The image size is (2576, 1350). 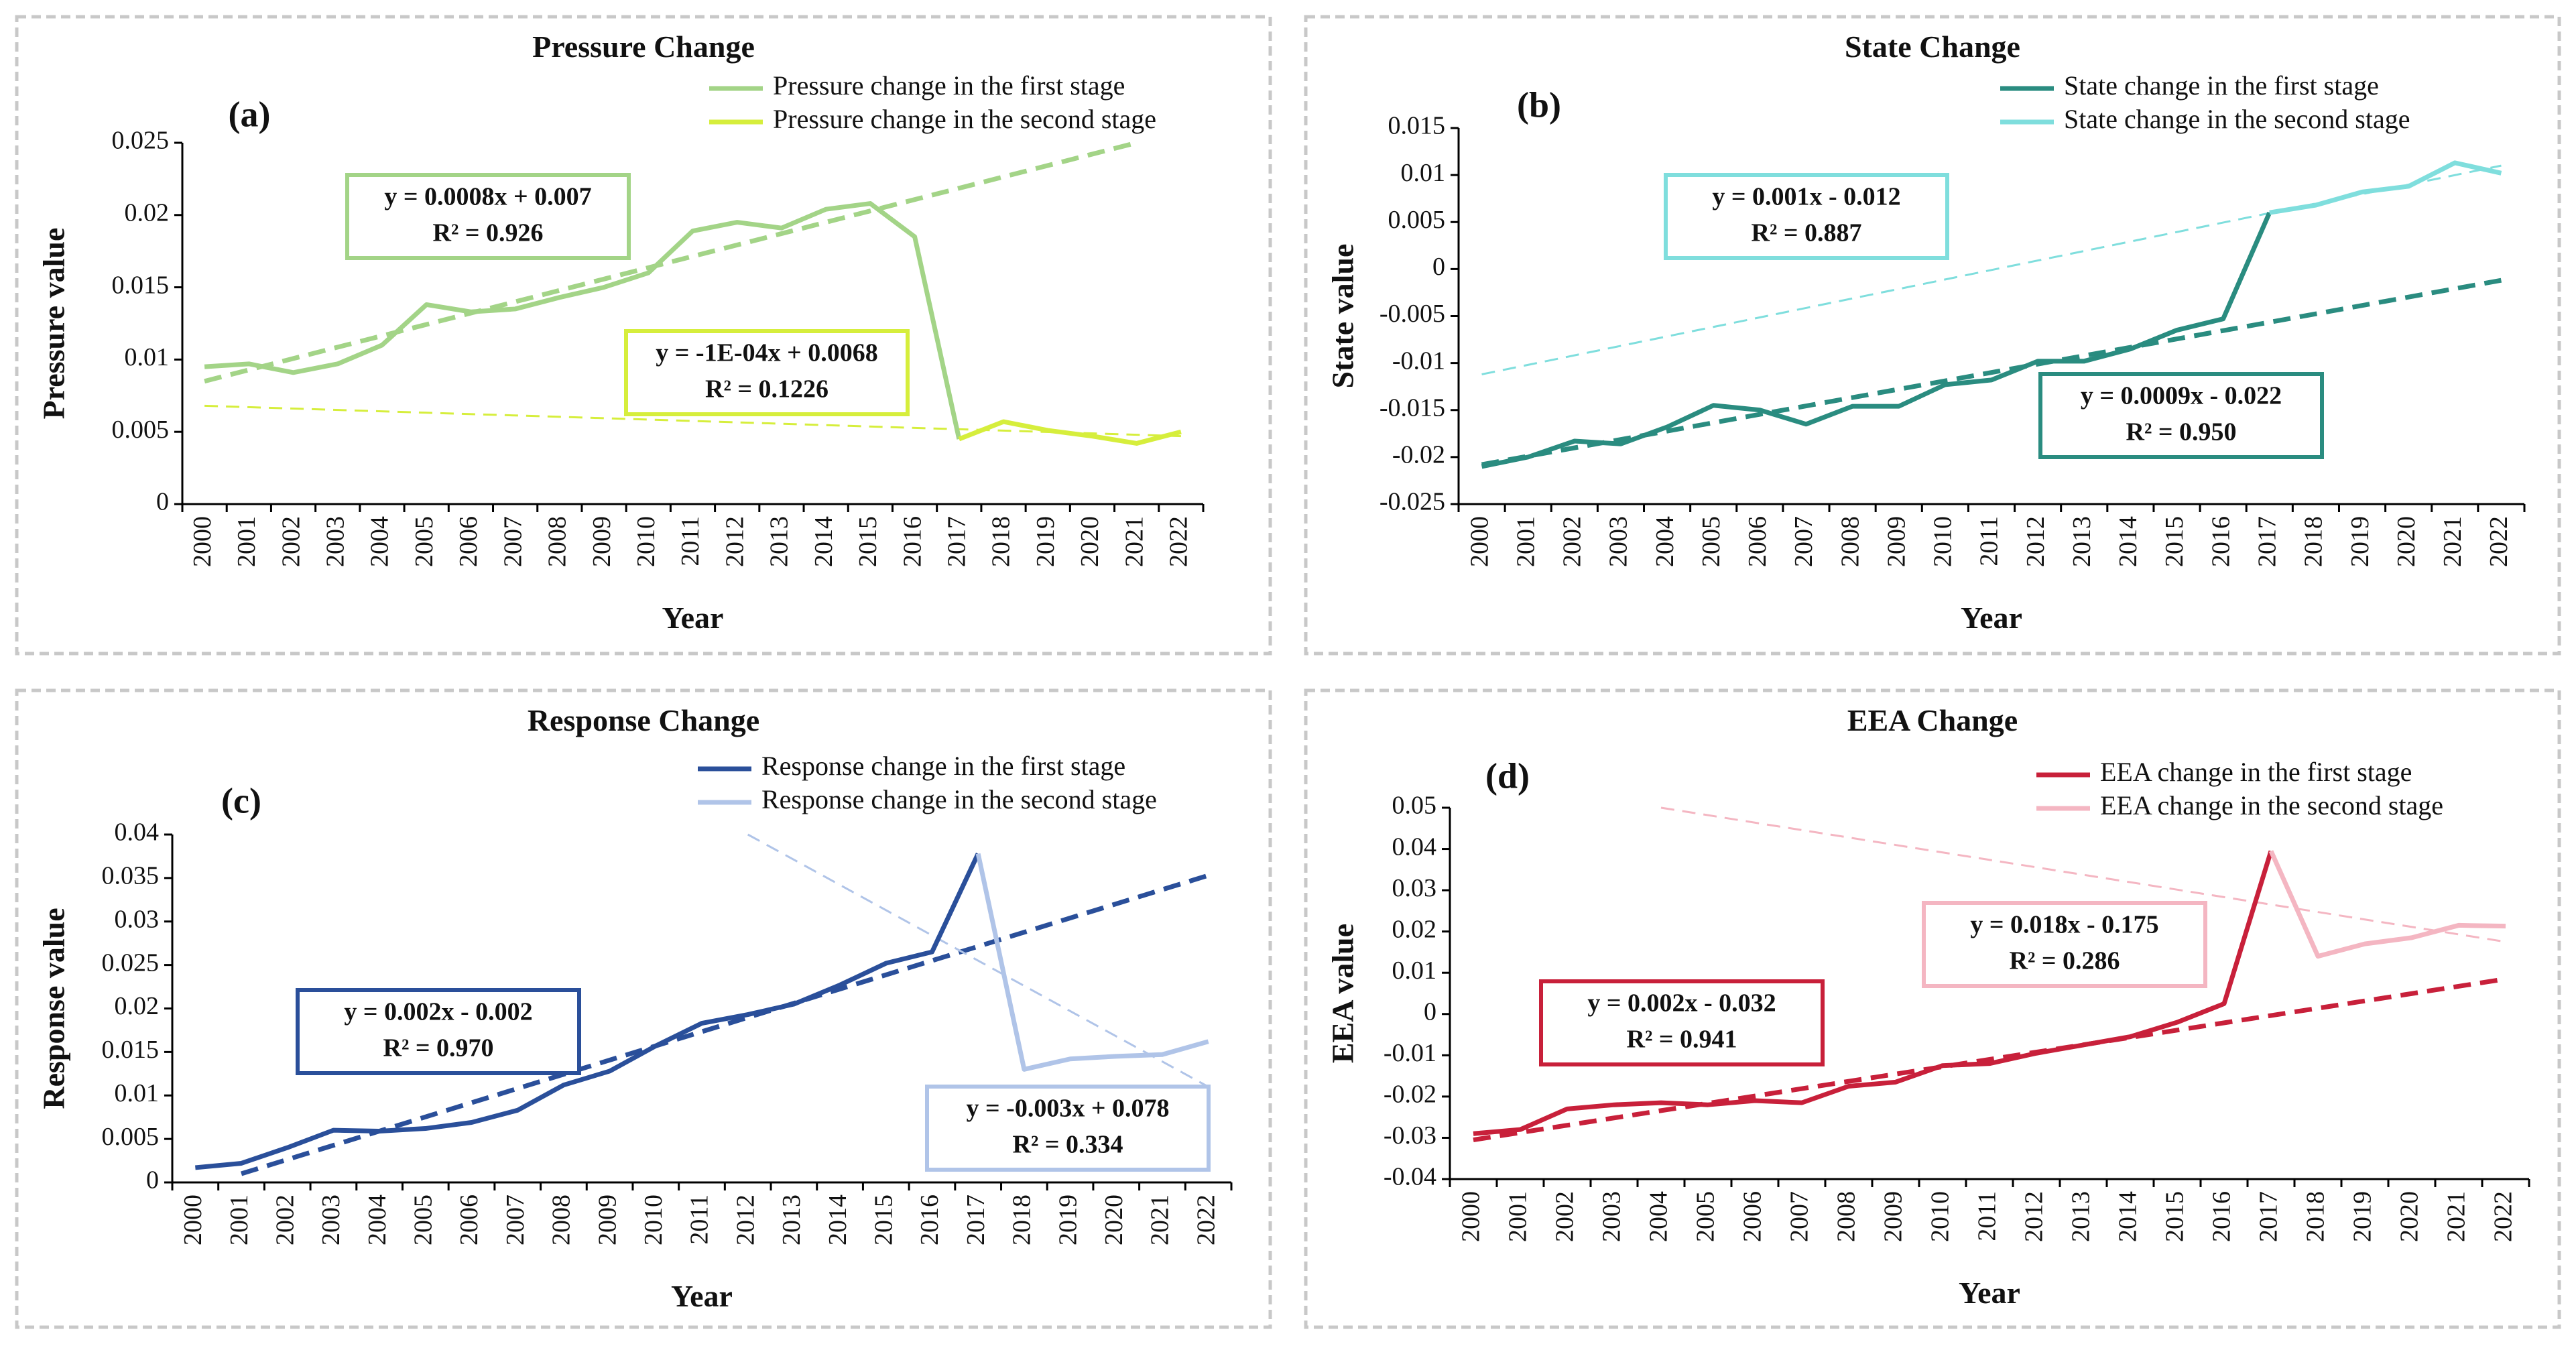 What do you see at coordinates (1068, 1109) in the screenshot?
I see `equation: y = -0.003x + 0.078` at bounding box center [1068, 1109].